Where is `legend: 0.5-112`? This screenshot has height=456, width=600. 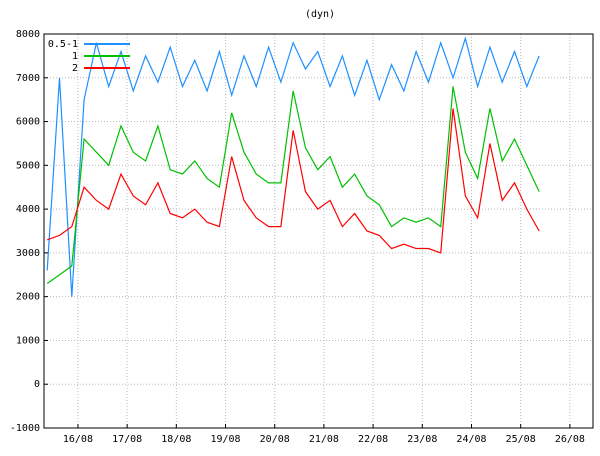 legend: 0.5-112 is located at coordinates (89, 56).